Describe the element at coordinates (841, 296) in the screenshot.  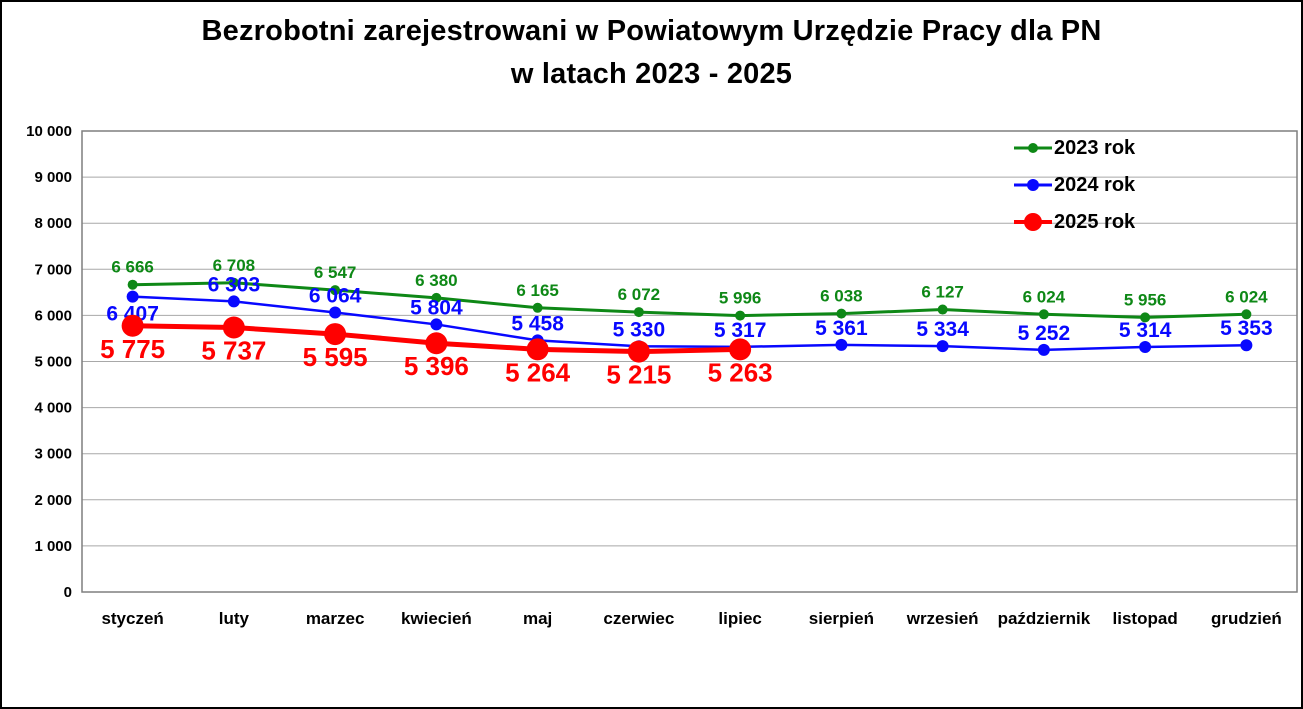
I see `data-label-2023-rok: 6 038` at that location.